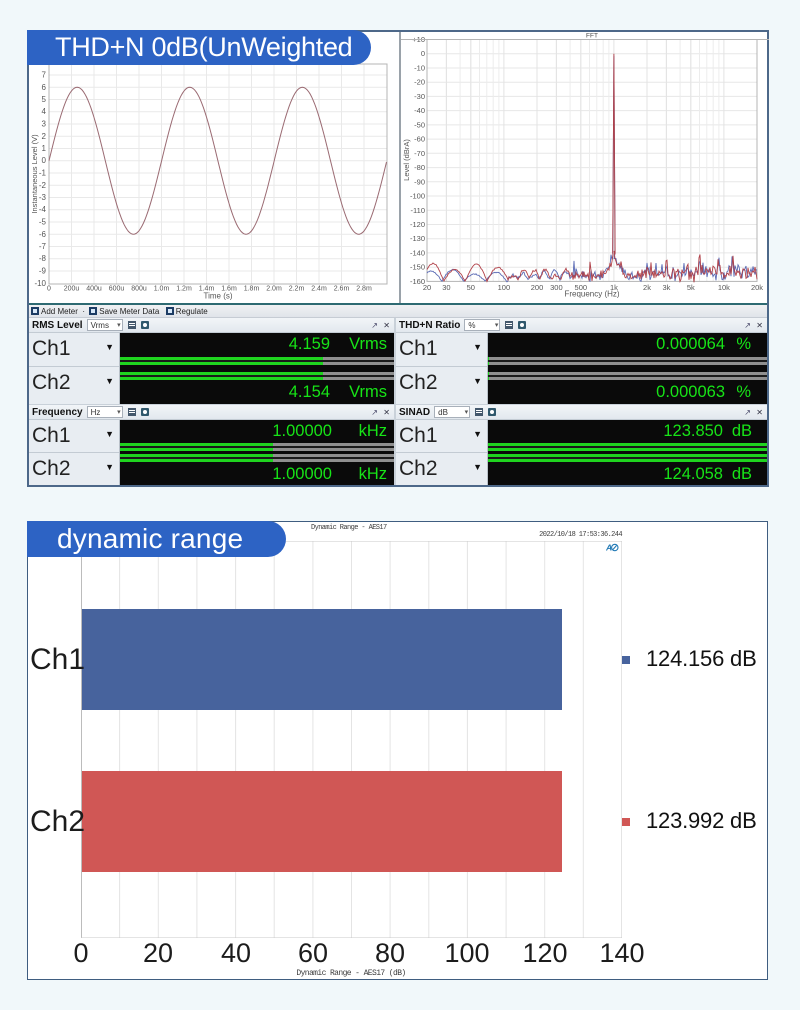  What do you see at coordinates (691, 287) in the screenshot?
I see `svg-text: 5k` at bounding box center [691, 287].